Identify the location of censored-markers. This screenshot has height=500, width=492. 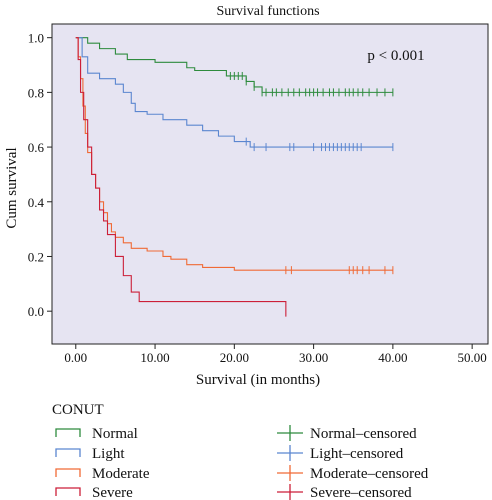
(311, 173).